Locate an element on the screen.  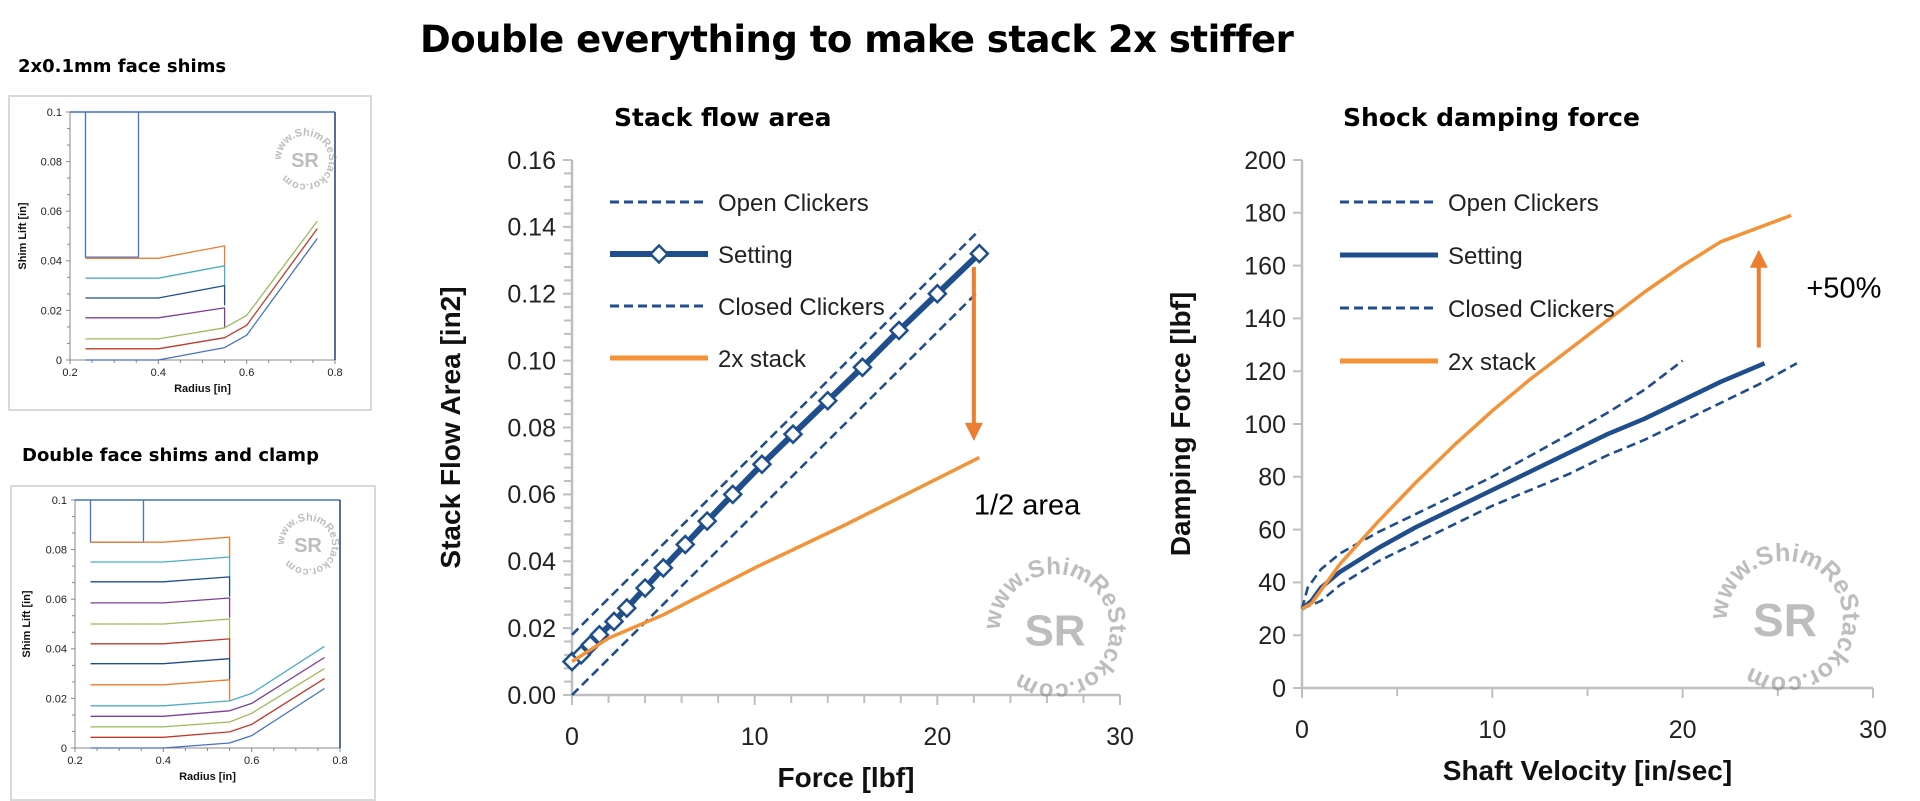
series-s13 is located at coordinates (207, 718).